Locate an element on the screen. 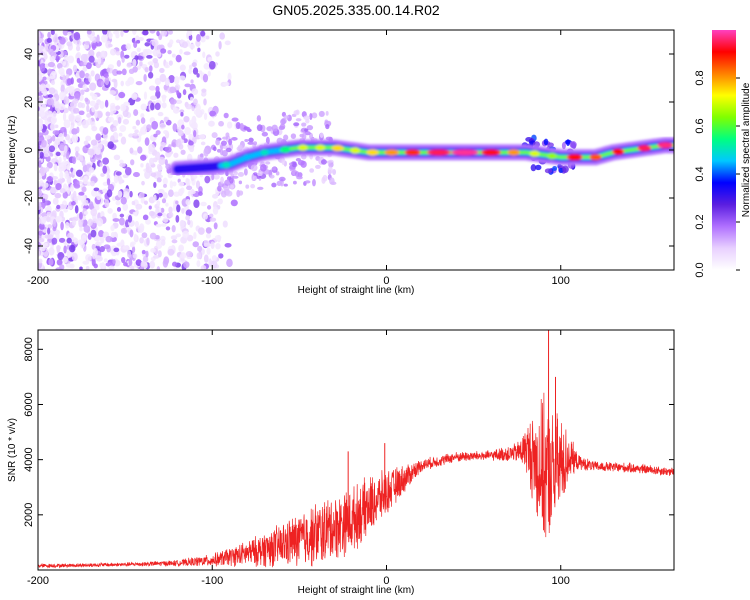 Image resolution: width=750 pixels, height=600 pixels. colorbar-tick-label: 0.0 is located at coordinates (700, 269).